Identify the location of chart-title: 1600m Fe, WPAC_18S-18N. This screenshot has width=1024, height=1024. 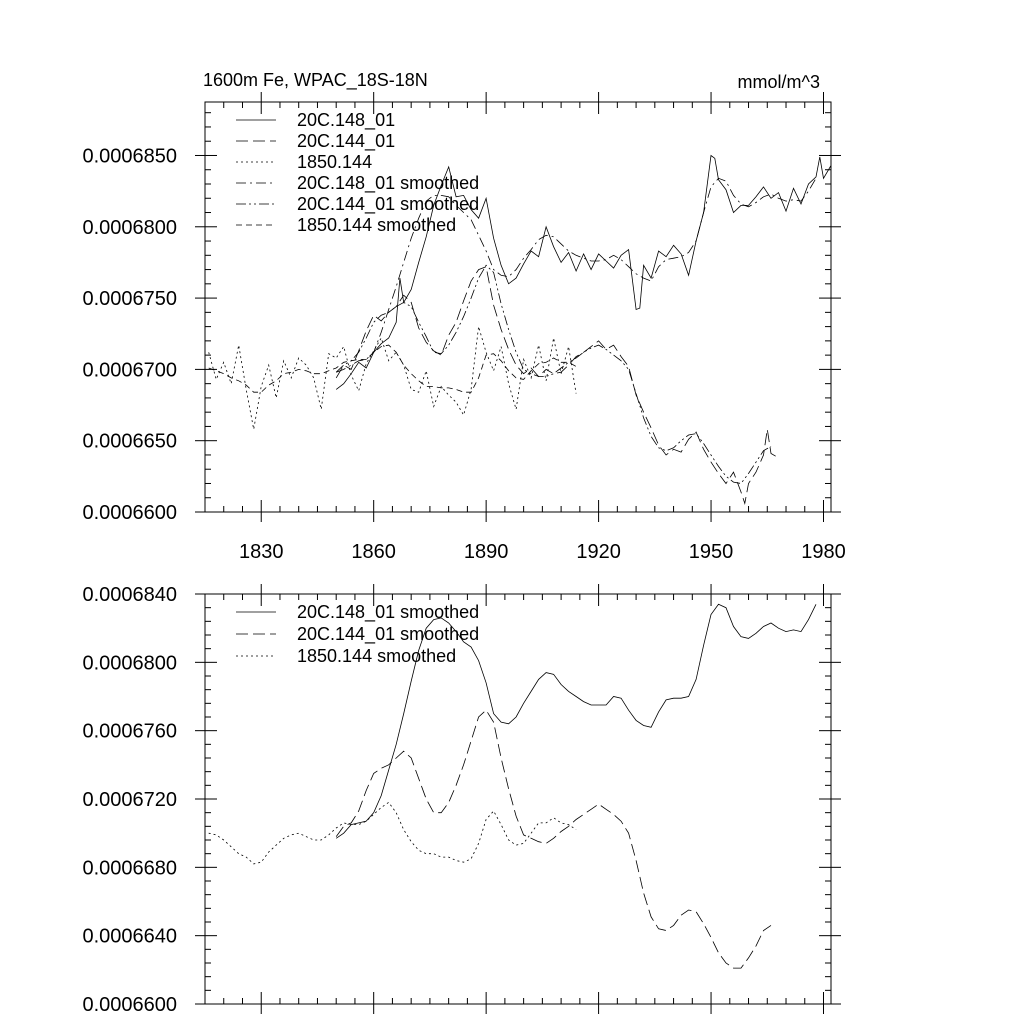
(315, 80).